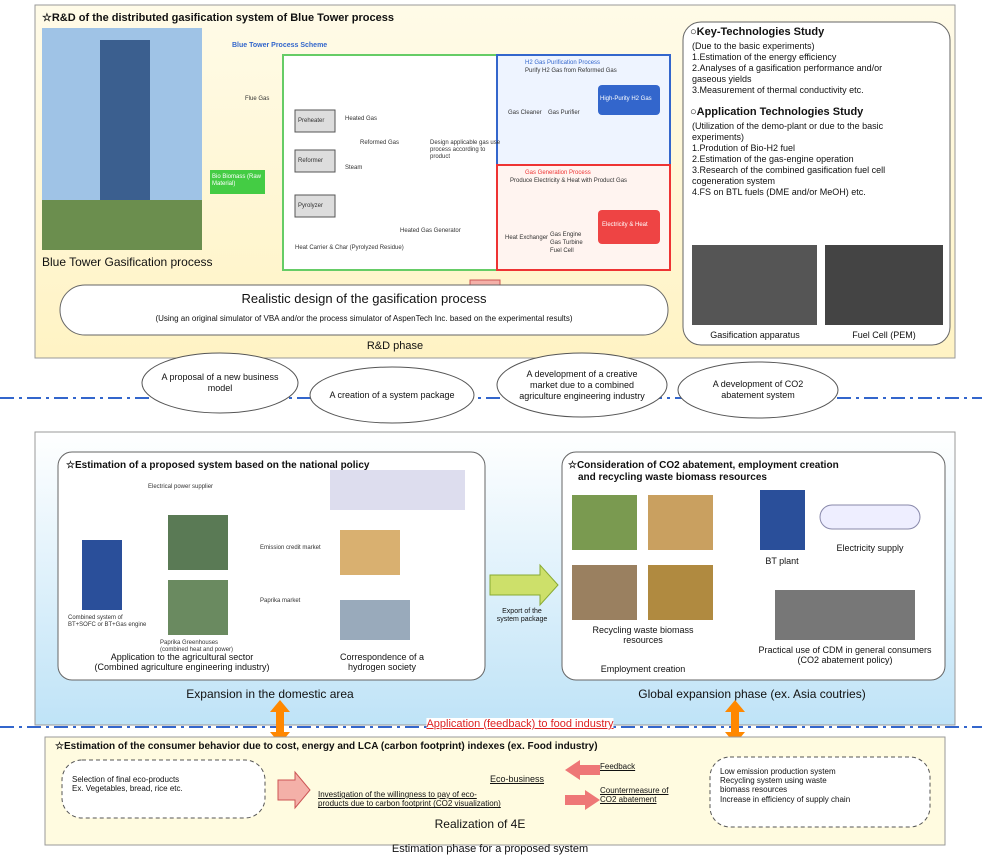  Describe the element at coordinates (364, 310) in the screenshot. I see `realistic-box` at that location.